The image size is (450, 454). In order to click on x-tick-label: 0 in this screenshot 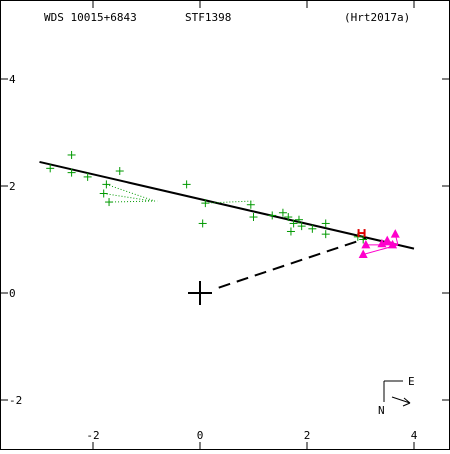, I will do `click(200, 435)`.